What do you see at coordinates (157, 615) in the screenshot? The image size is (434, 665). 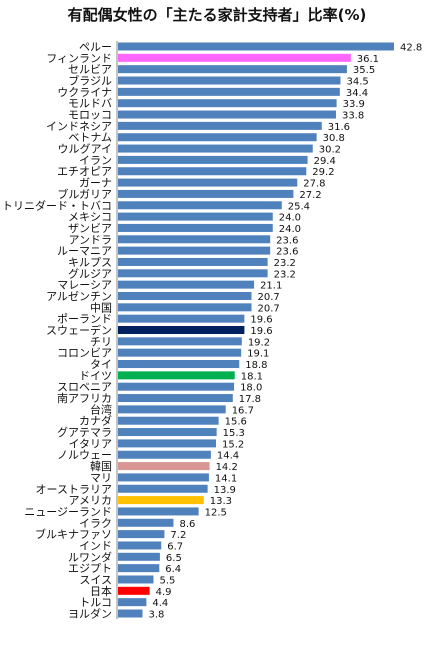 I see `value-label: 3.8` at bounding box center [157, 615].